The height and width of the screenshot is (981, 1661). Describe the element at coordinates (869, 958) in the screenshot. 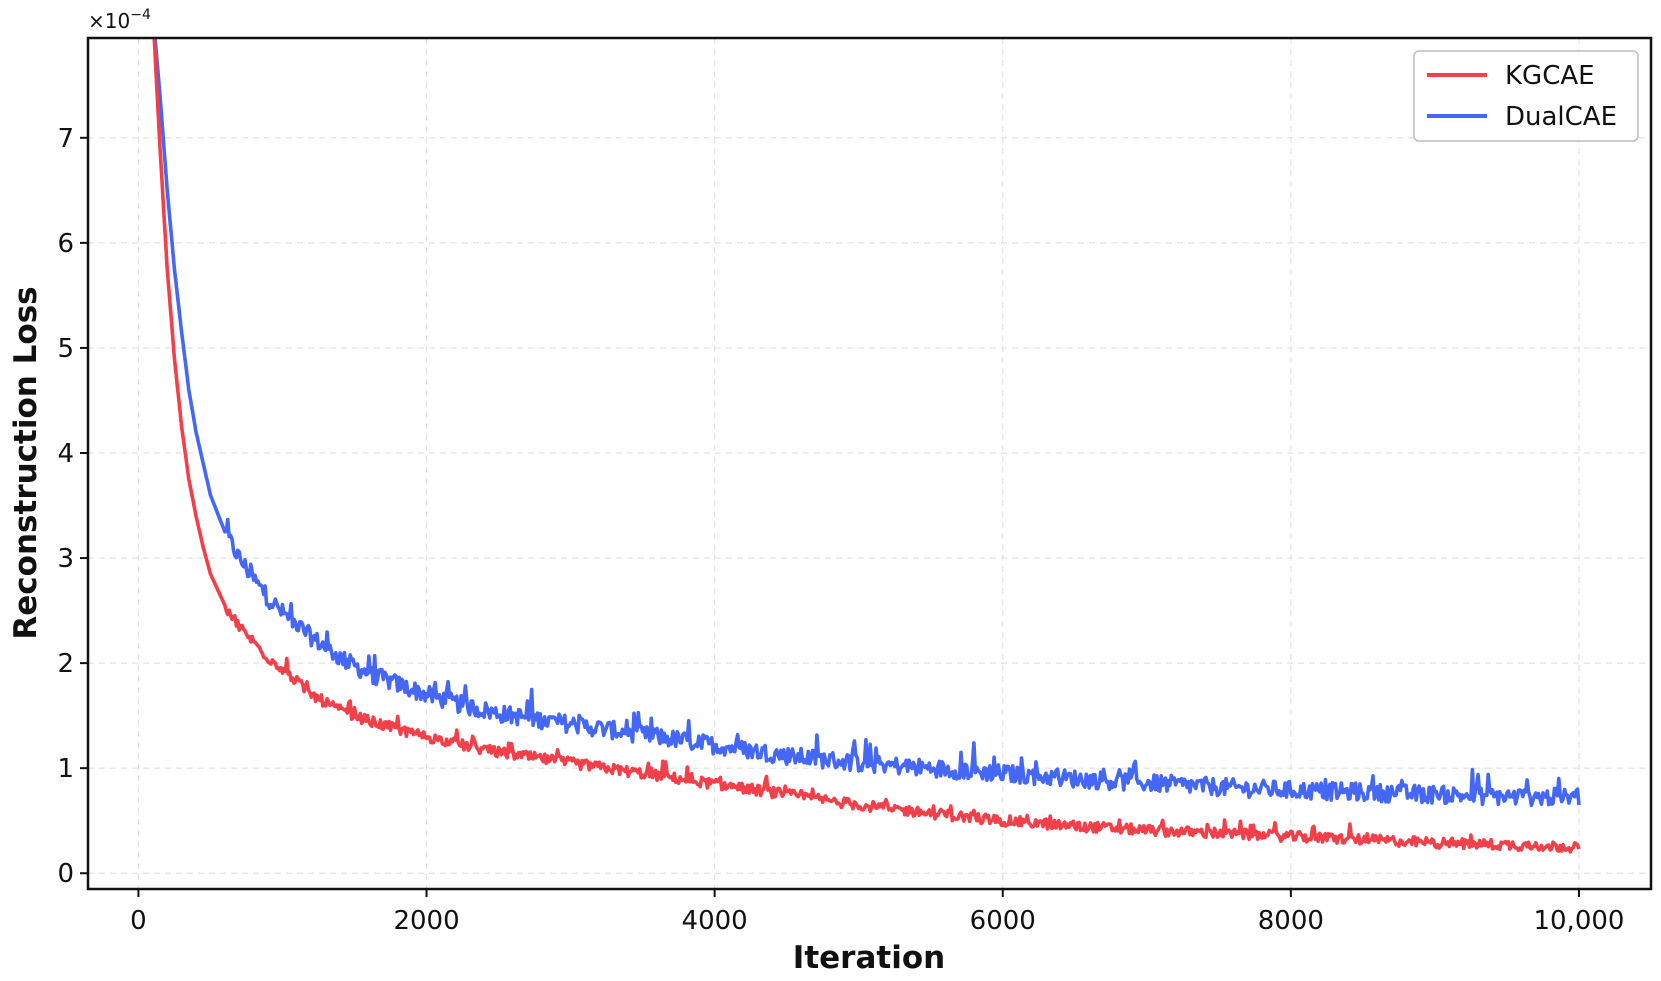

I see `x-axis-title: Iteration` at that location.